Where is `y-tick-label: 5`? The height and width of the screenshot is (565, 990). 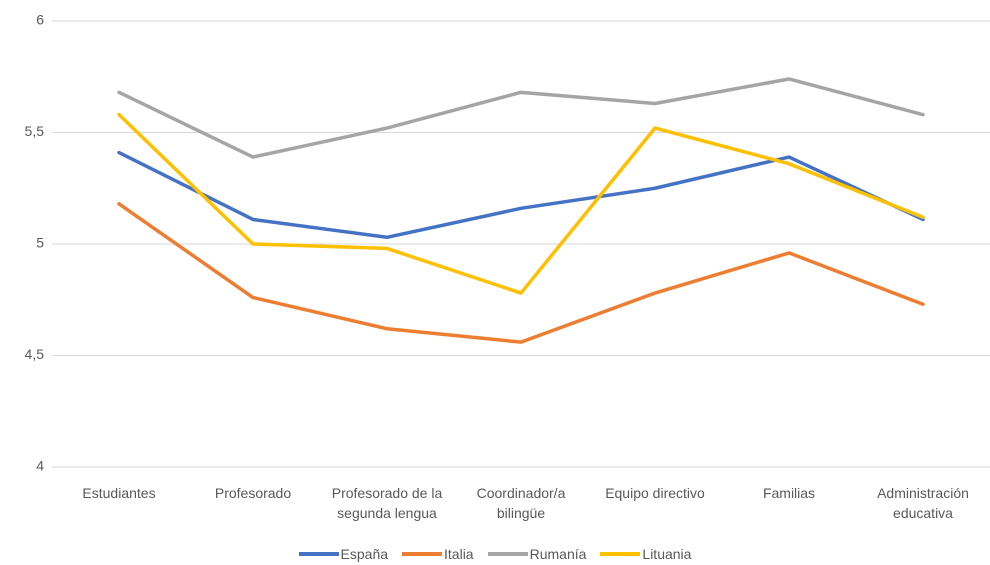 y-tick-label: 5 is located at coordinates (40, 243).